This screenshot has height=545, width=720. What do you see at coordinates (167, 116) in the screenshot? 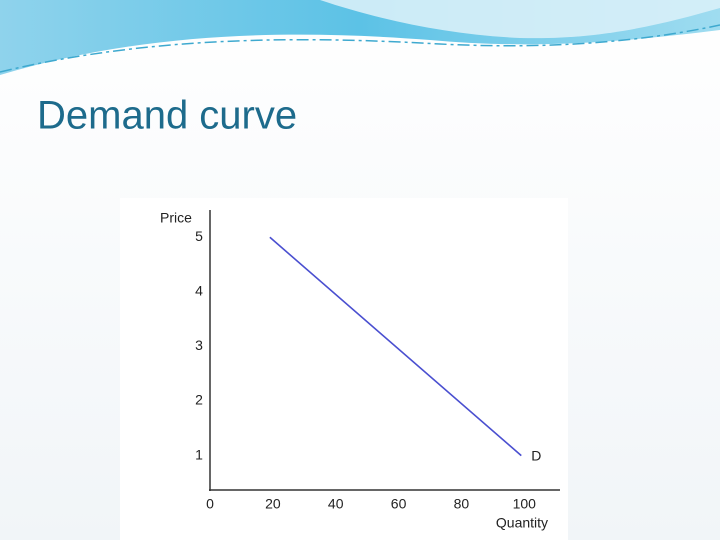
I see `slide-title: Demand curve` at bounding box center [167, 116].